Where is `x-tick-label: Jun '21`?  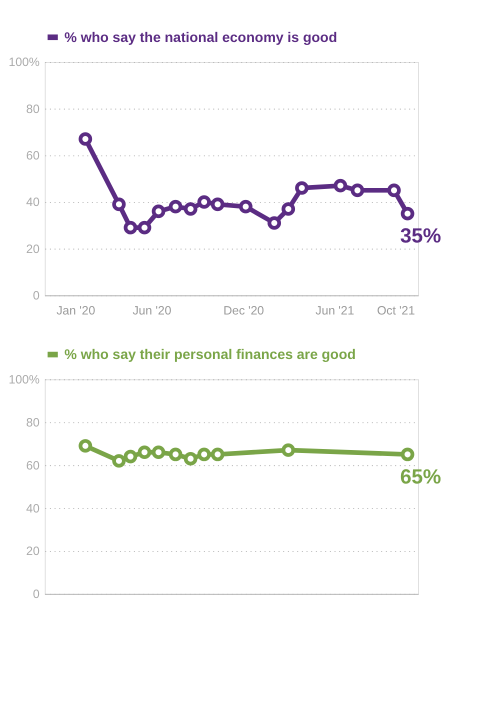
x-tick-label: Jun '21 is located at coordinates (335, 310).